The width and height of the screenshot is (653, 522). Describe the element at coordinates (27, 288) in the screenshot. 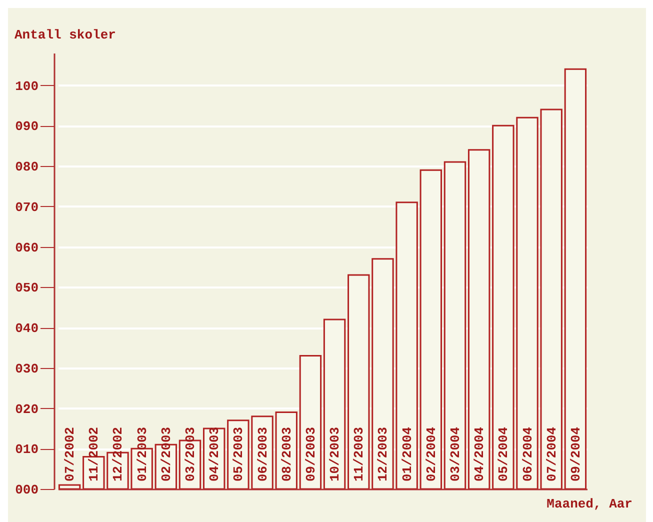

I see `y-tick-label: 050` at that location.